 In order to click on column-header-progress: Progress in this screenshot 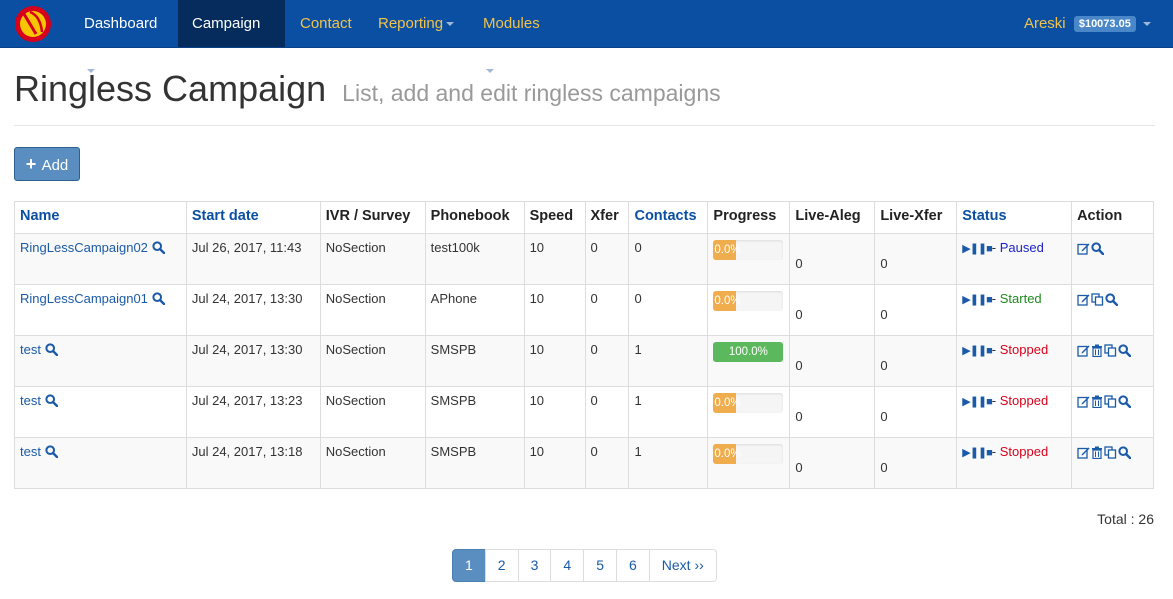, I will do `click(749, 217)`.